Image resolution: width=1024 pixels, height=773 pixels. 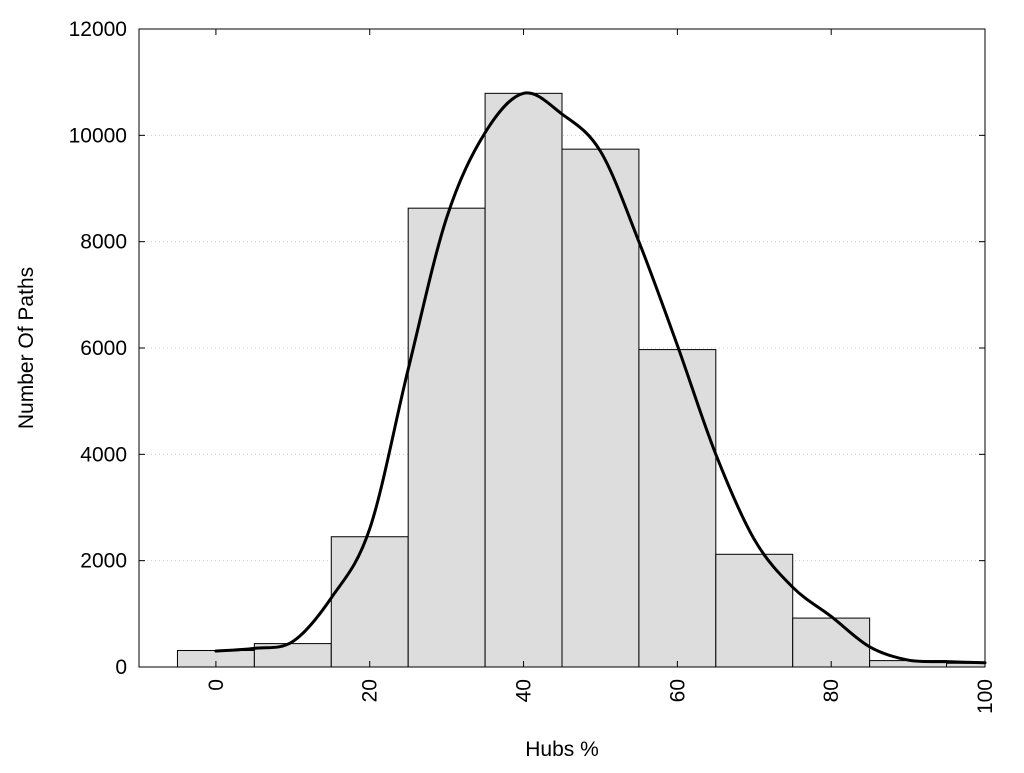 I want to click on y-tick-label-12000: 12000, so click(x=98, y=29).